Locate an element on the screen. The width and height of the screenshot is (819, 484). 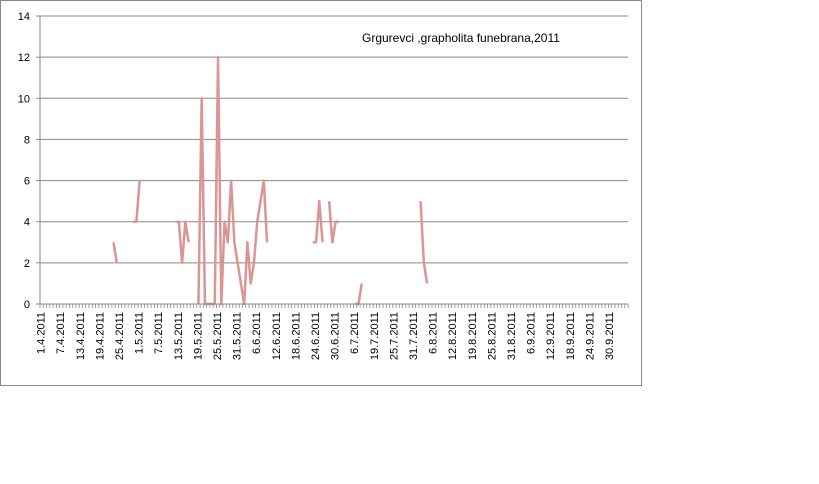
x-tick-label: 24.6.2011 is located at coordinates (316, 336).